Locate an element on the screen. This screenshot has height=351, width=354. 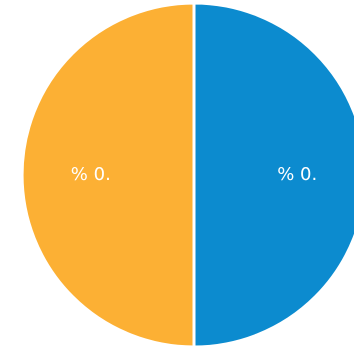
pie-slice-label-2: % 0. is located at coordinates (91, 174).